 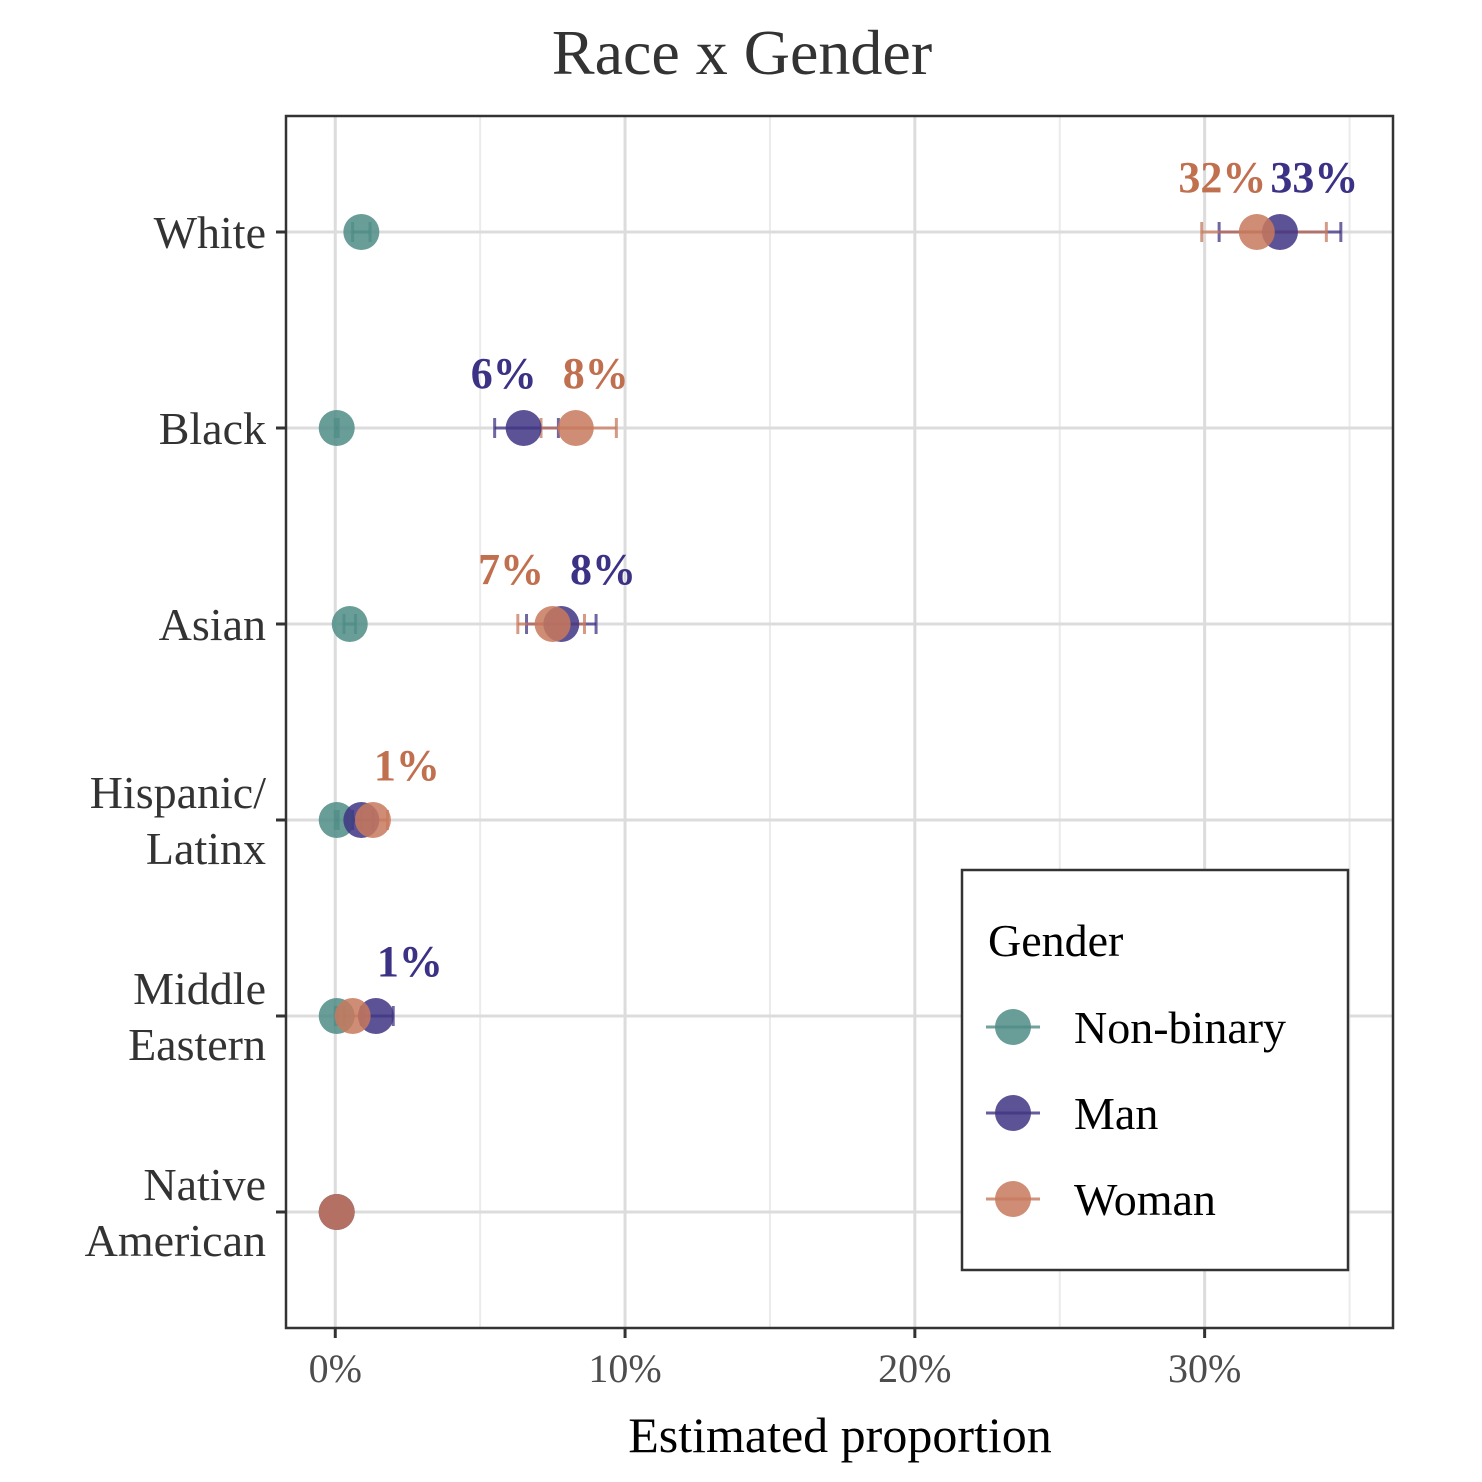 What do you see at coordinates (175, 1240) in the screenshot?
I see `category-label: American` at bounding box center [175, 1240].